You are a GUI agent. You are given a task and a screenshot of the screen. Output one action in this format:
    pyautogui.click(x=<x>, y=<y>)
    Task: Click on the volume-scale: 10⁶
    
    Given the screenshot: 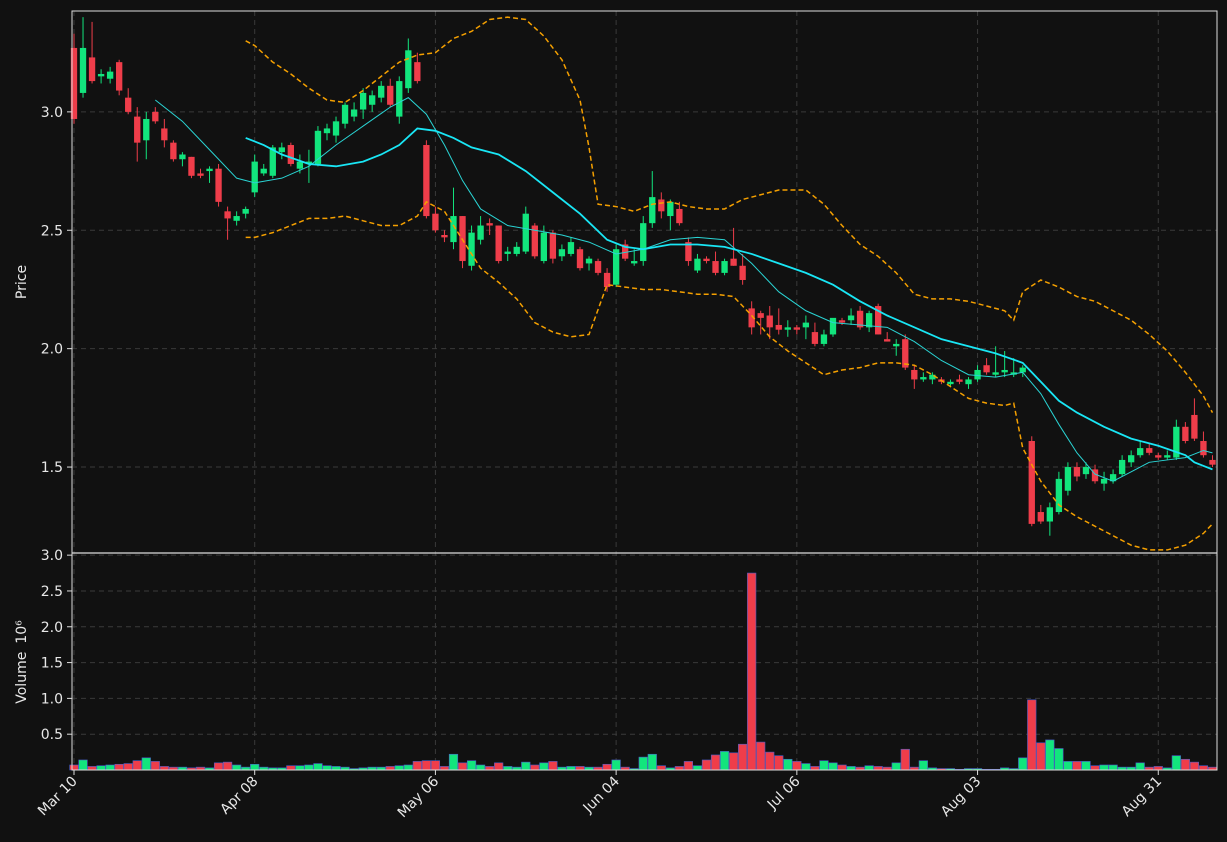 What is the action you would take?
    pyautogui.click(x=22, y=632)
    